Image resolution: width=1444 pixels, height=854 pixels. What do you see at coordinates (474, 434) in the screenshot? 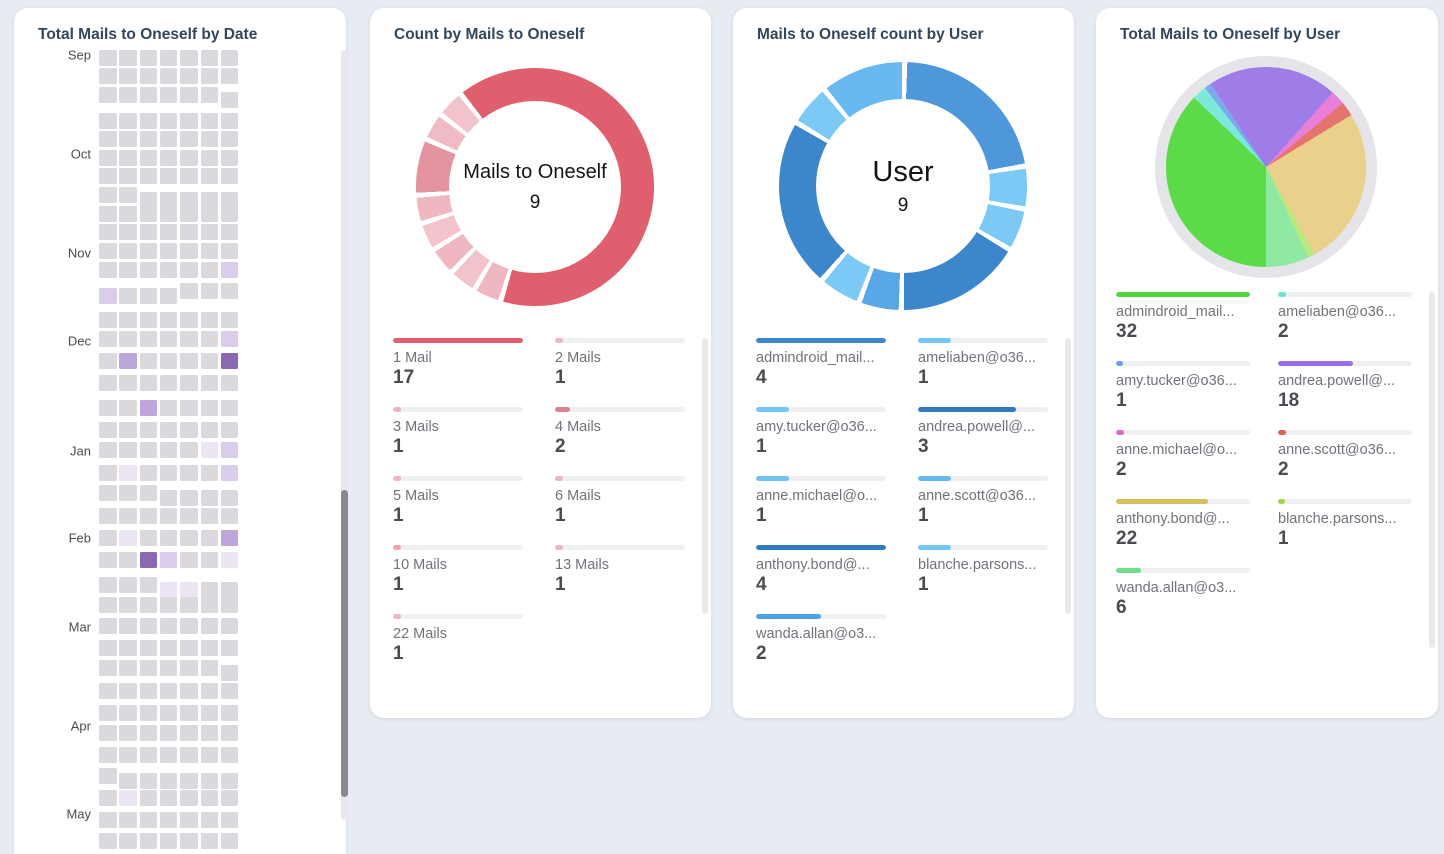
I see `legend-item: 3 Mails 1` at bounding box center [474, 434].